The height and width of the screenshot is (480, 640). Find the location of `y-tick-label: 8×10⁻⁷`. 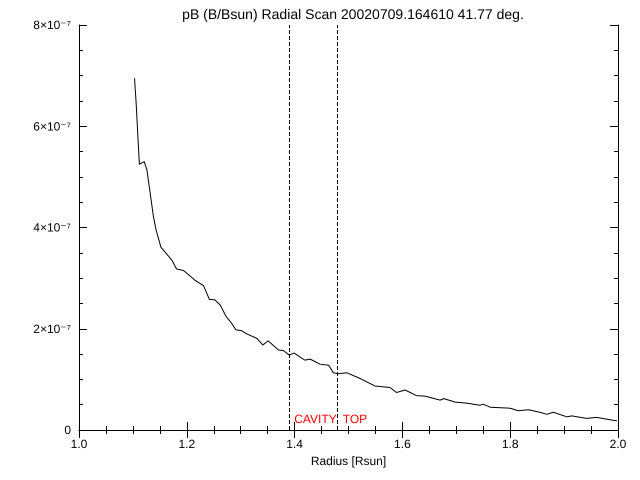

y-tick-label: 8×10⁻⁷ is located at coordinates (52, 25).